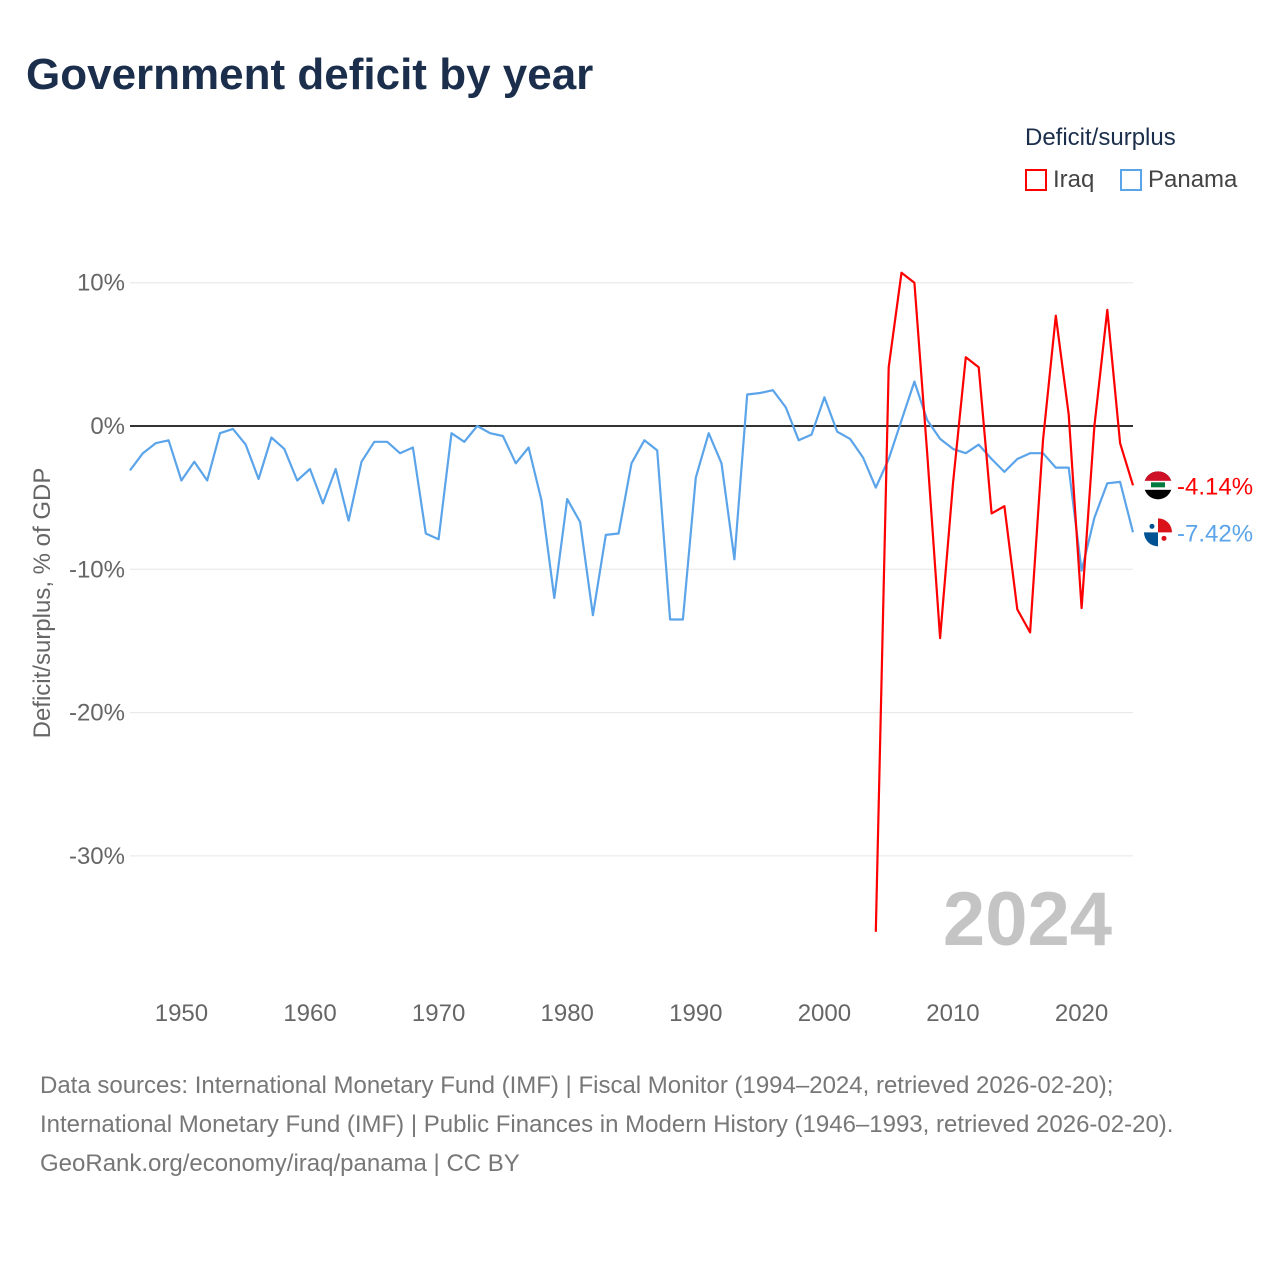  I want to click on flag-red, so click(1165, 525).